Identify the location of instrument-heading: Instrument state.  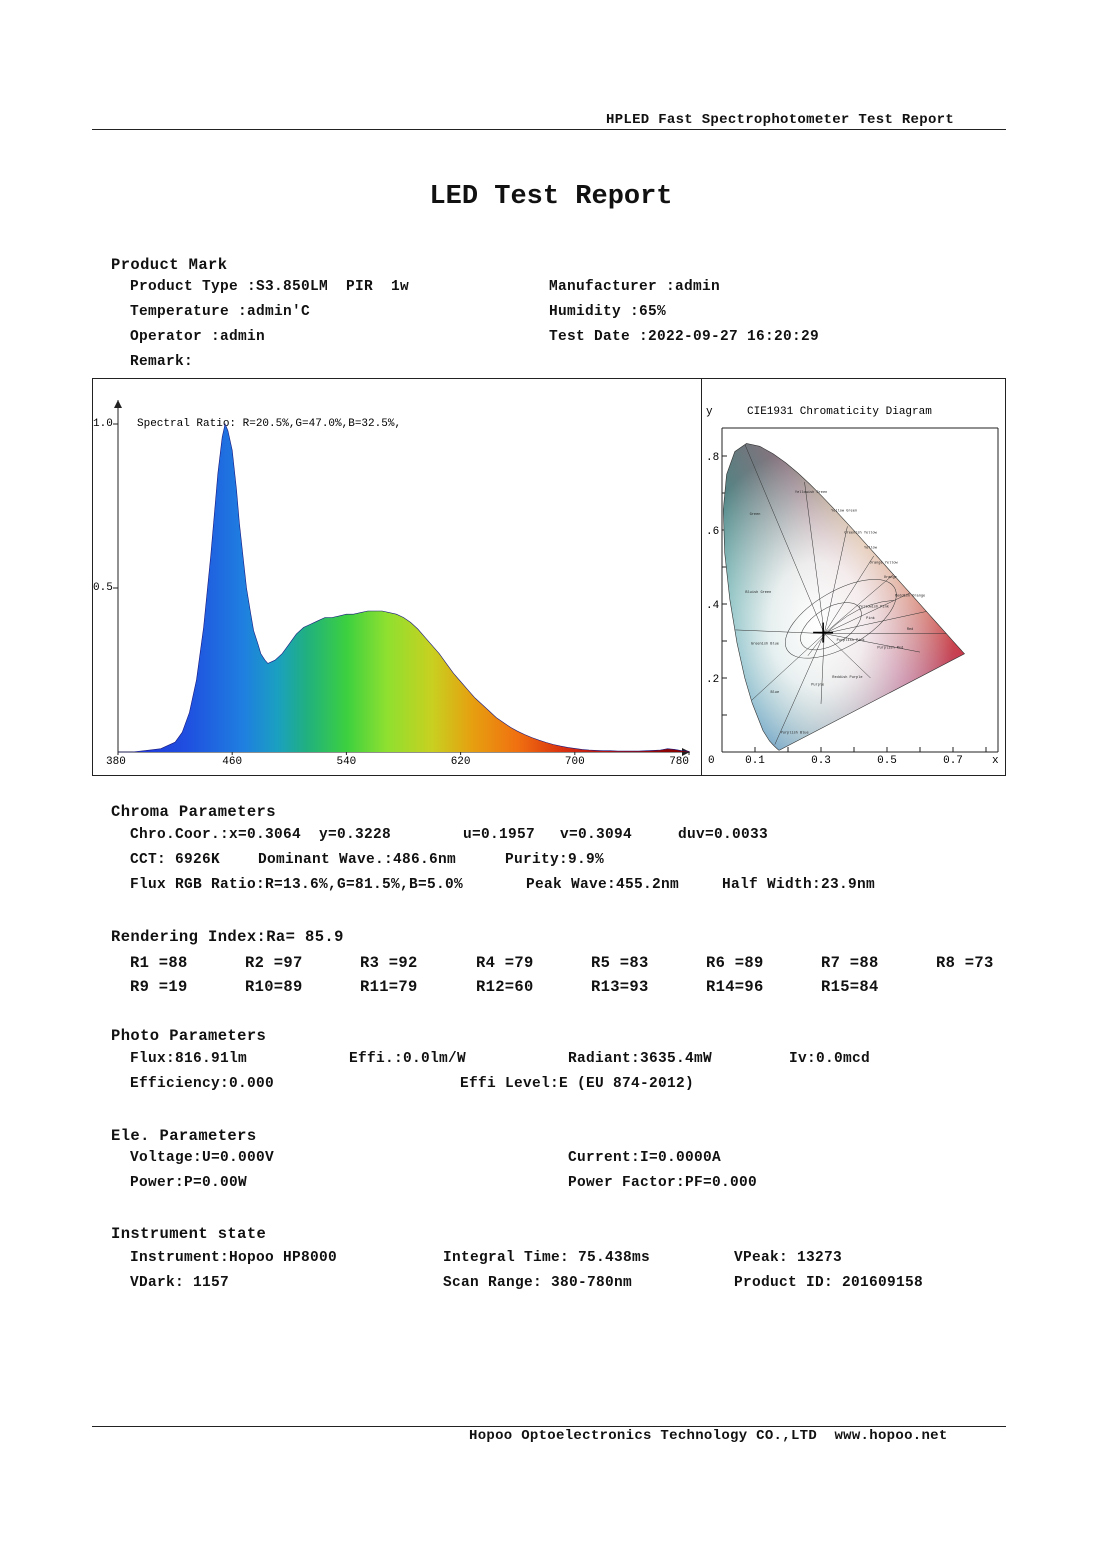
(189, 1234).